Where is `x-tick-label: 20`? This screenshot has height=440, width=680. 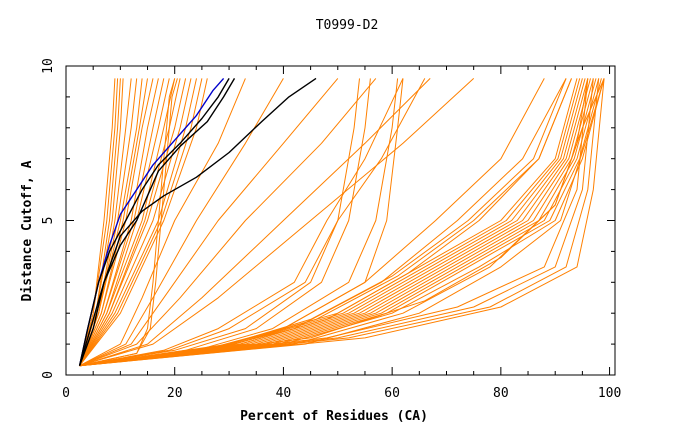
x-tick-label: 20 is located at coordinates (175, 393).